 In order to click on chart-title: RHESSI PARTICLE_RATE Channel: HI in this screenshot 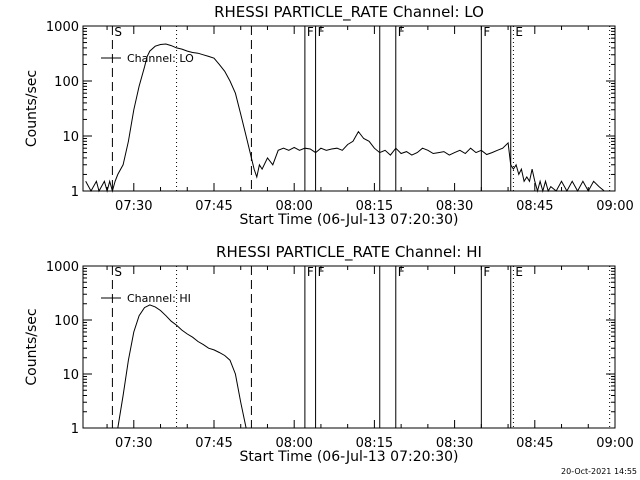, I will do `click(349, 252)`.